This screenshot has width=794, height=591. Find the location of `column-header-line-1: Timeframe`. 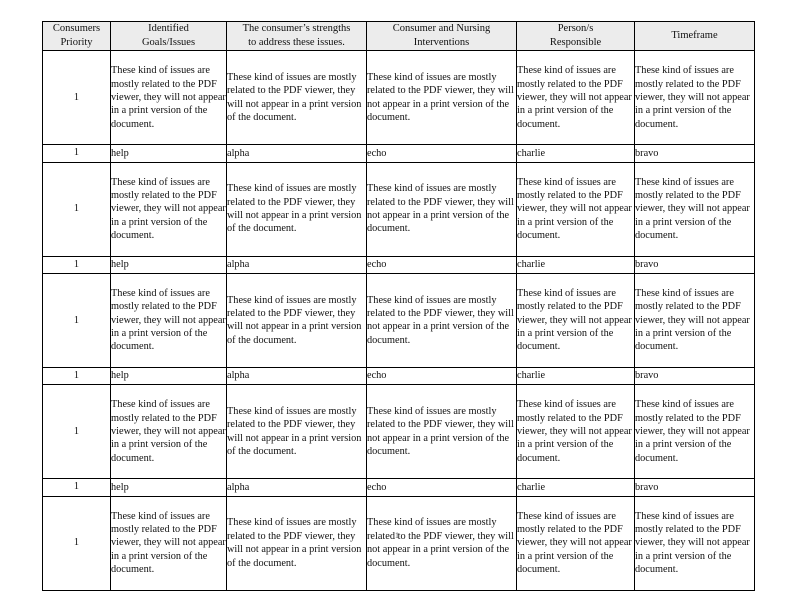

column-header-line-1: Timeframe is located at coordinates (694, 36).